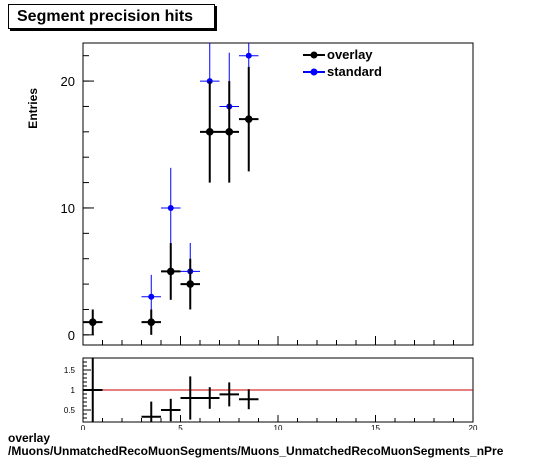 Image resolution: width=546 pixels, height=462 pixels. What do you see at coordinates (473, 427) in the screenshot?
I see `ratio-xtick-label: 20` at bounding box center [473, 427].